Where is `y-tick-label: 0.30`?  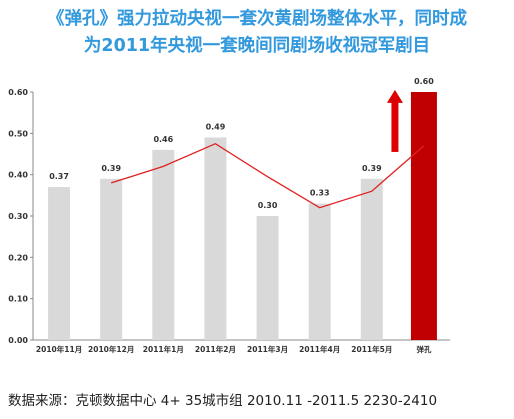 y-tick-label: 0.30 is located at coordinates (18, 216).